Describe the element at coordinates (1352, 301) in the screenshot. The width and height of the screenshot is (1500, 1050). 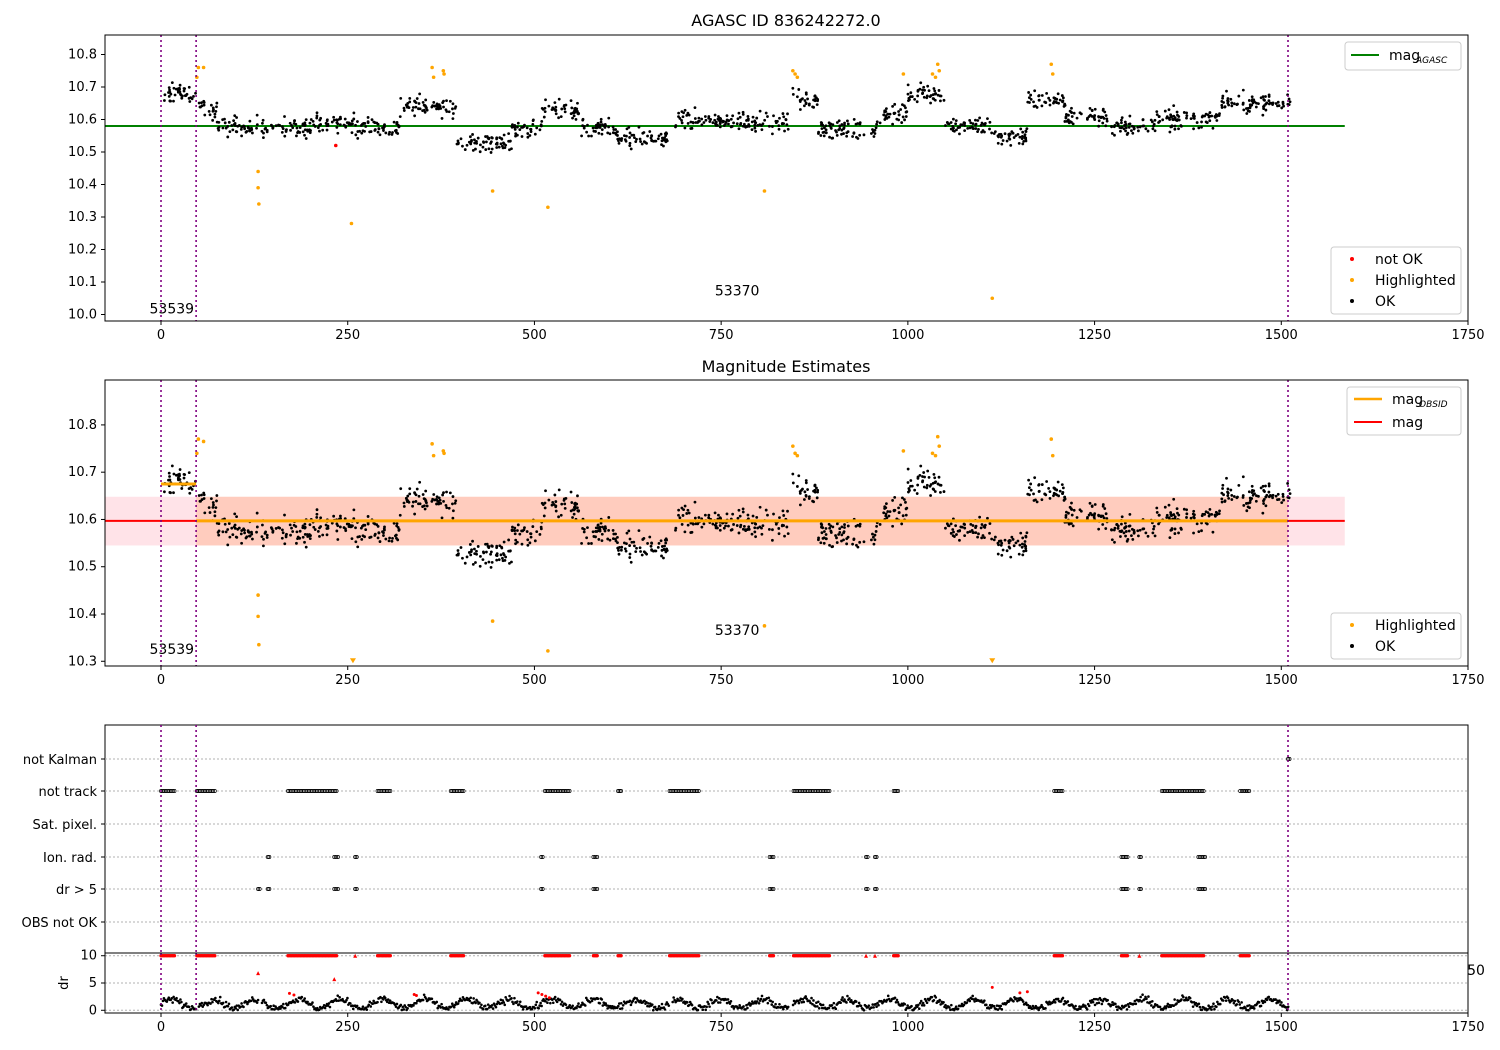
I see `legend-marker` at that location.